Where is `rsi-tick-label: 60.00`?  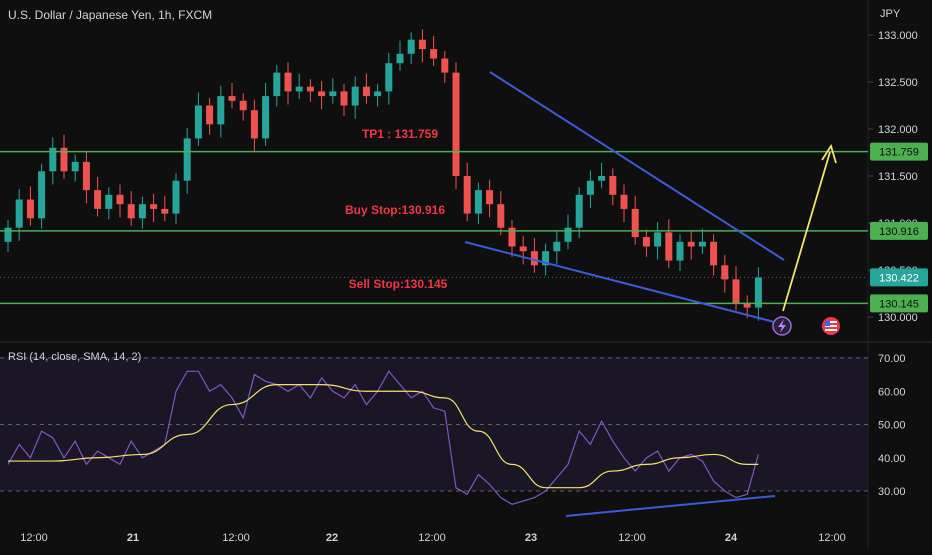 rsi-tick-label: 60.00 is located at coordinates (892, 392).